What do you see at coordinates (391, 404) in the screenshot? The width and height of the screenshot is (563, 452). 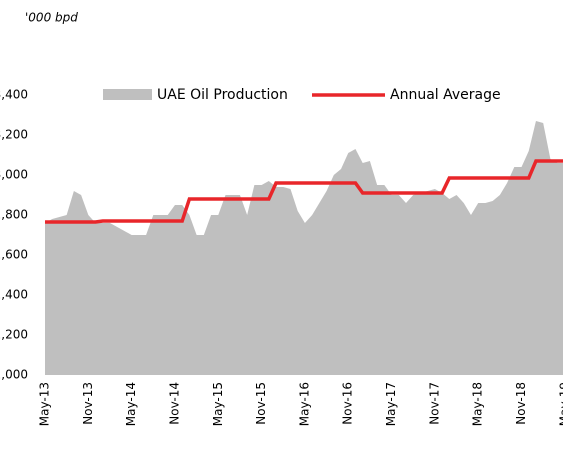 I see `x-tick-label: May-17` at bounding box center [391, 404].